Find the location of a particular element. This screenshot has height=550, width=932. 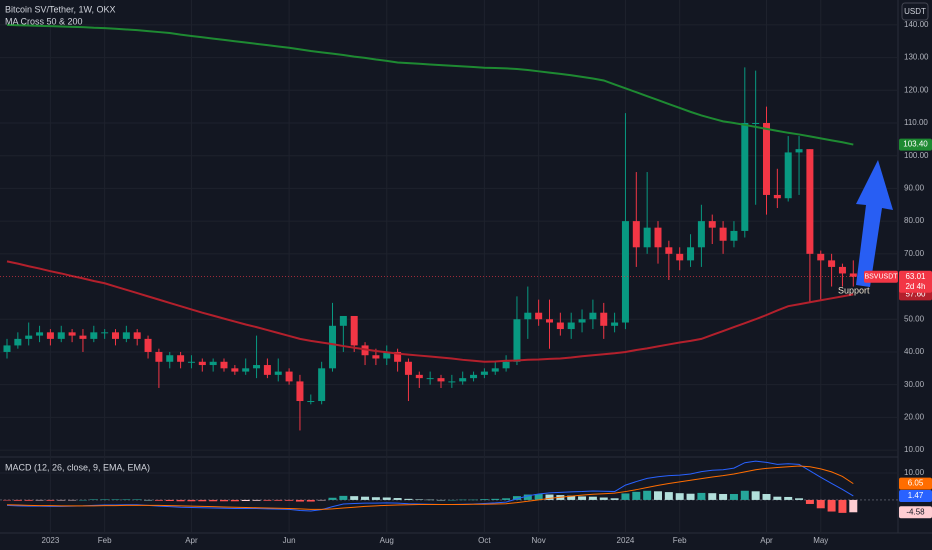

y-tick-label: 20.00 is located at coordinates (914, 416).